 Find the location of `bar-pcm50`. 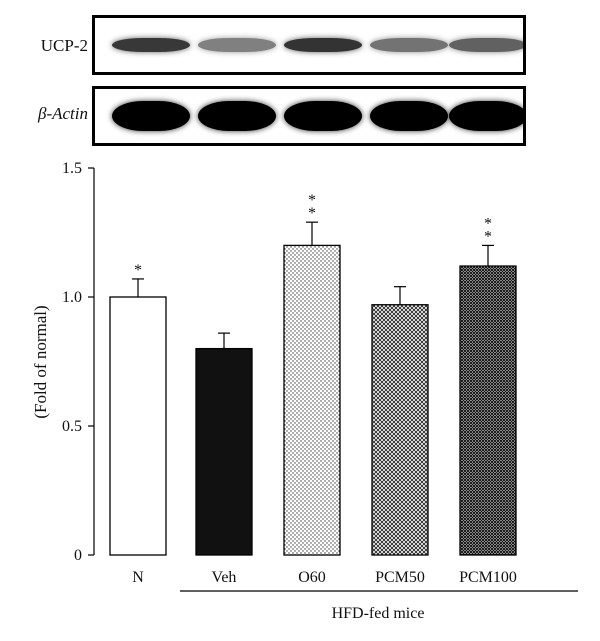

bar-pcm50 is located at coordinates (400, 430).